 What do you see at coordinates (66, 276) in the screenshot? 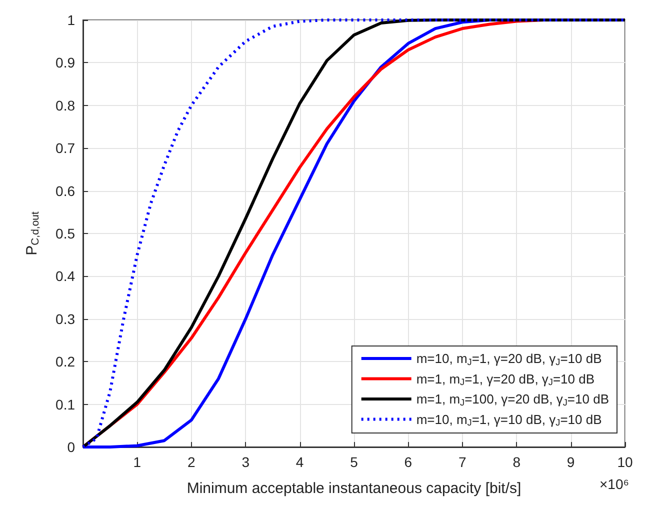
I see `y-tick-label: 0.4` at bounding box center [66, 276].